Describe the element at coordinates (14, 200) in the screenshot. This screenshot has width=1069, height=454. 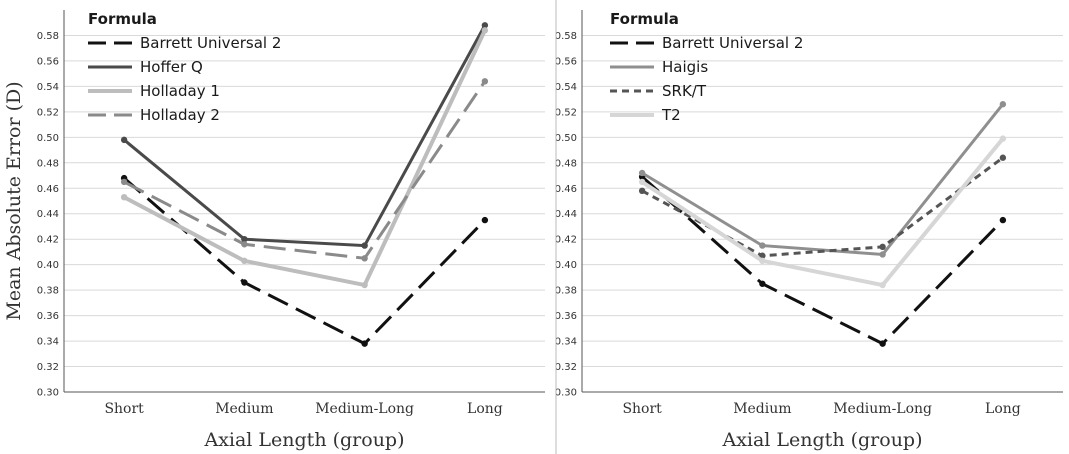
I see `y-axis-title: Mean Absolute Error (D)` at that location.